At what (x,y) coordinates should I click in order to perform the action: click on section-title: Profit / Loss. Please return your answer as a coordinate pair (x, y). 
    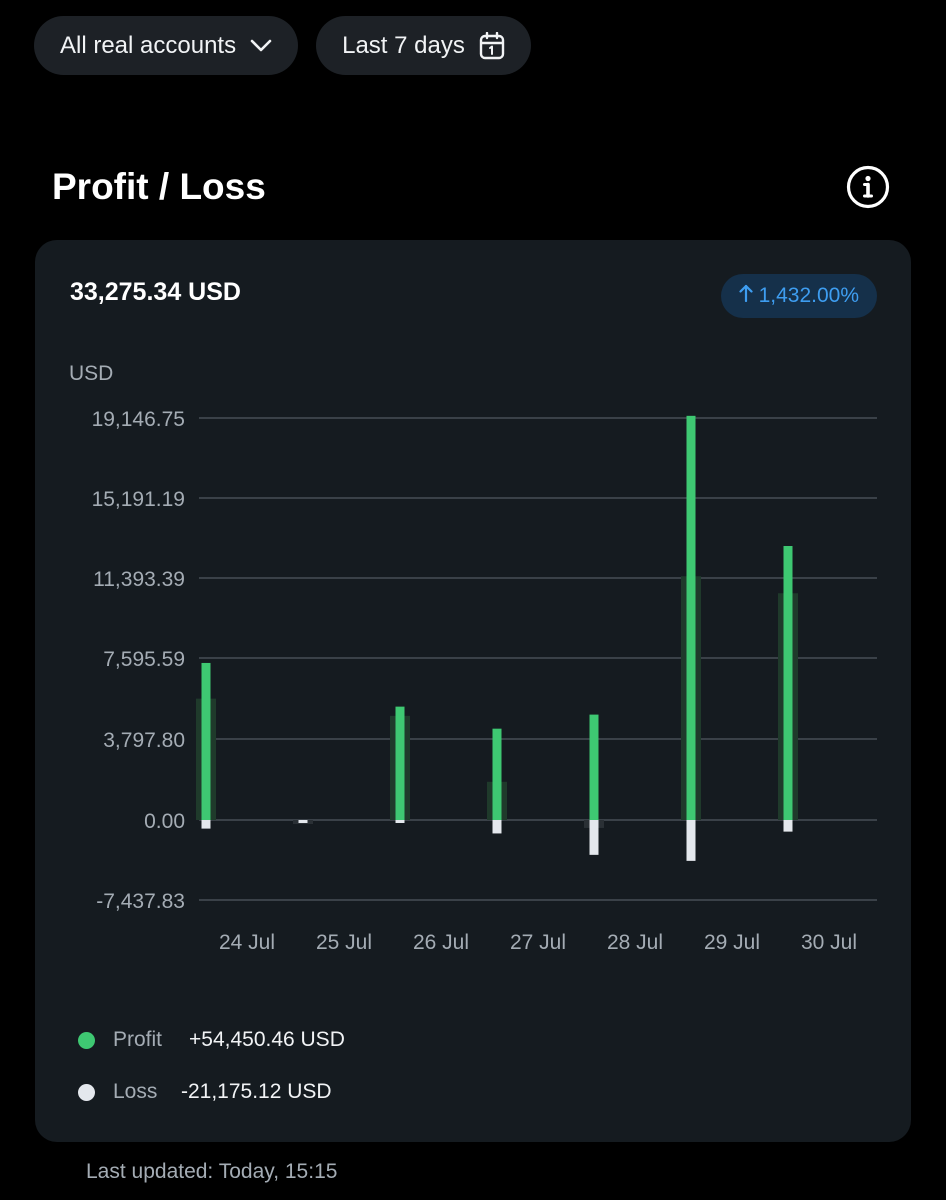
    Looking at the image, I should click on (159, 186).